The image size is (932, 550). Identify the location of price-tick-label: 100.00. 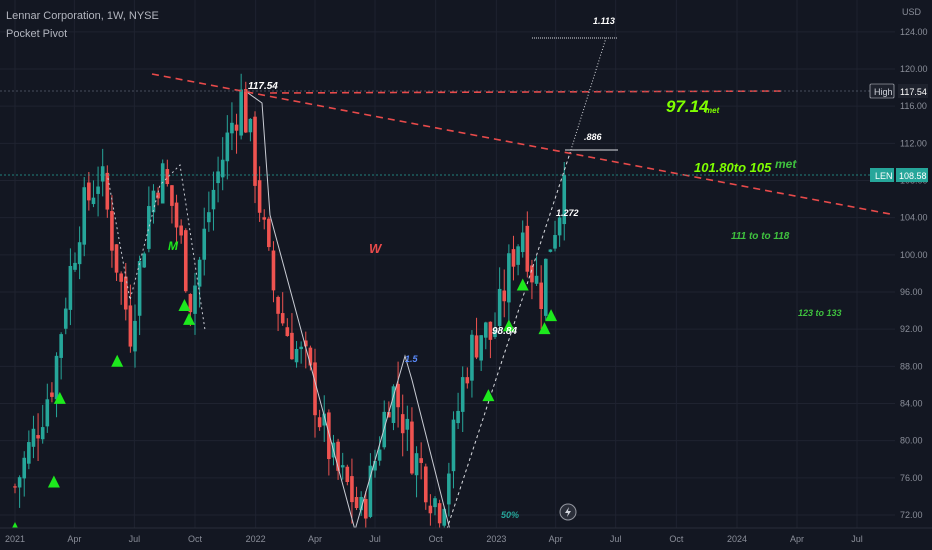
(914, 255).